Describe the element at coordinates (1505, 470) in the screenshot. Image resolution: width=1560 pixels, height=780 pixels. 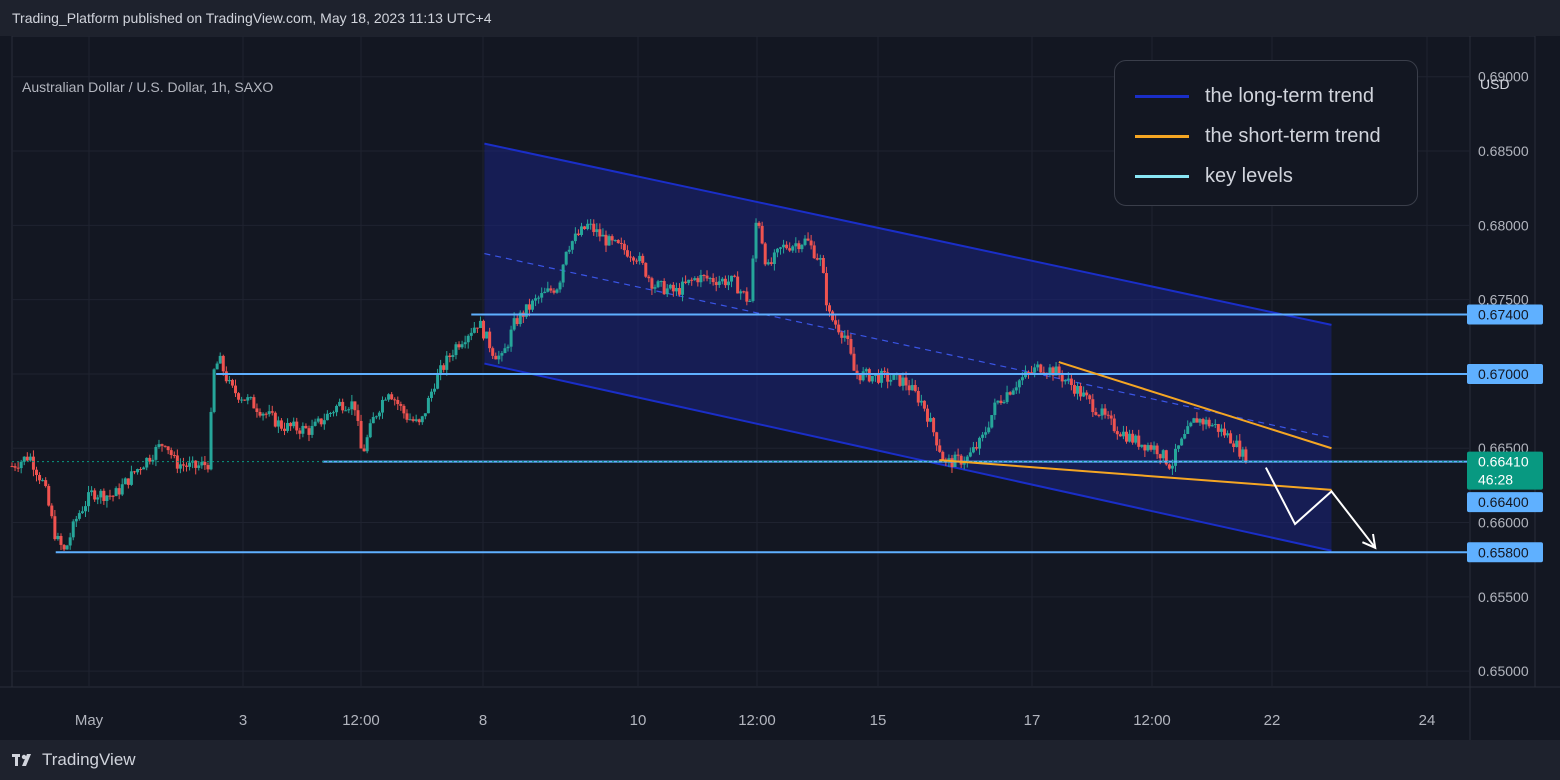
I see `current-price-badge-bg` at that location.